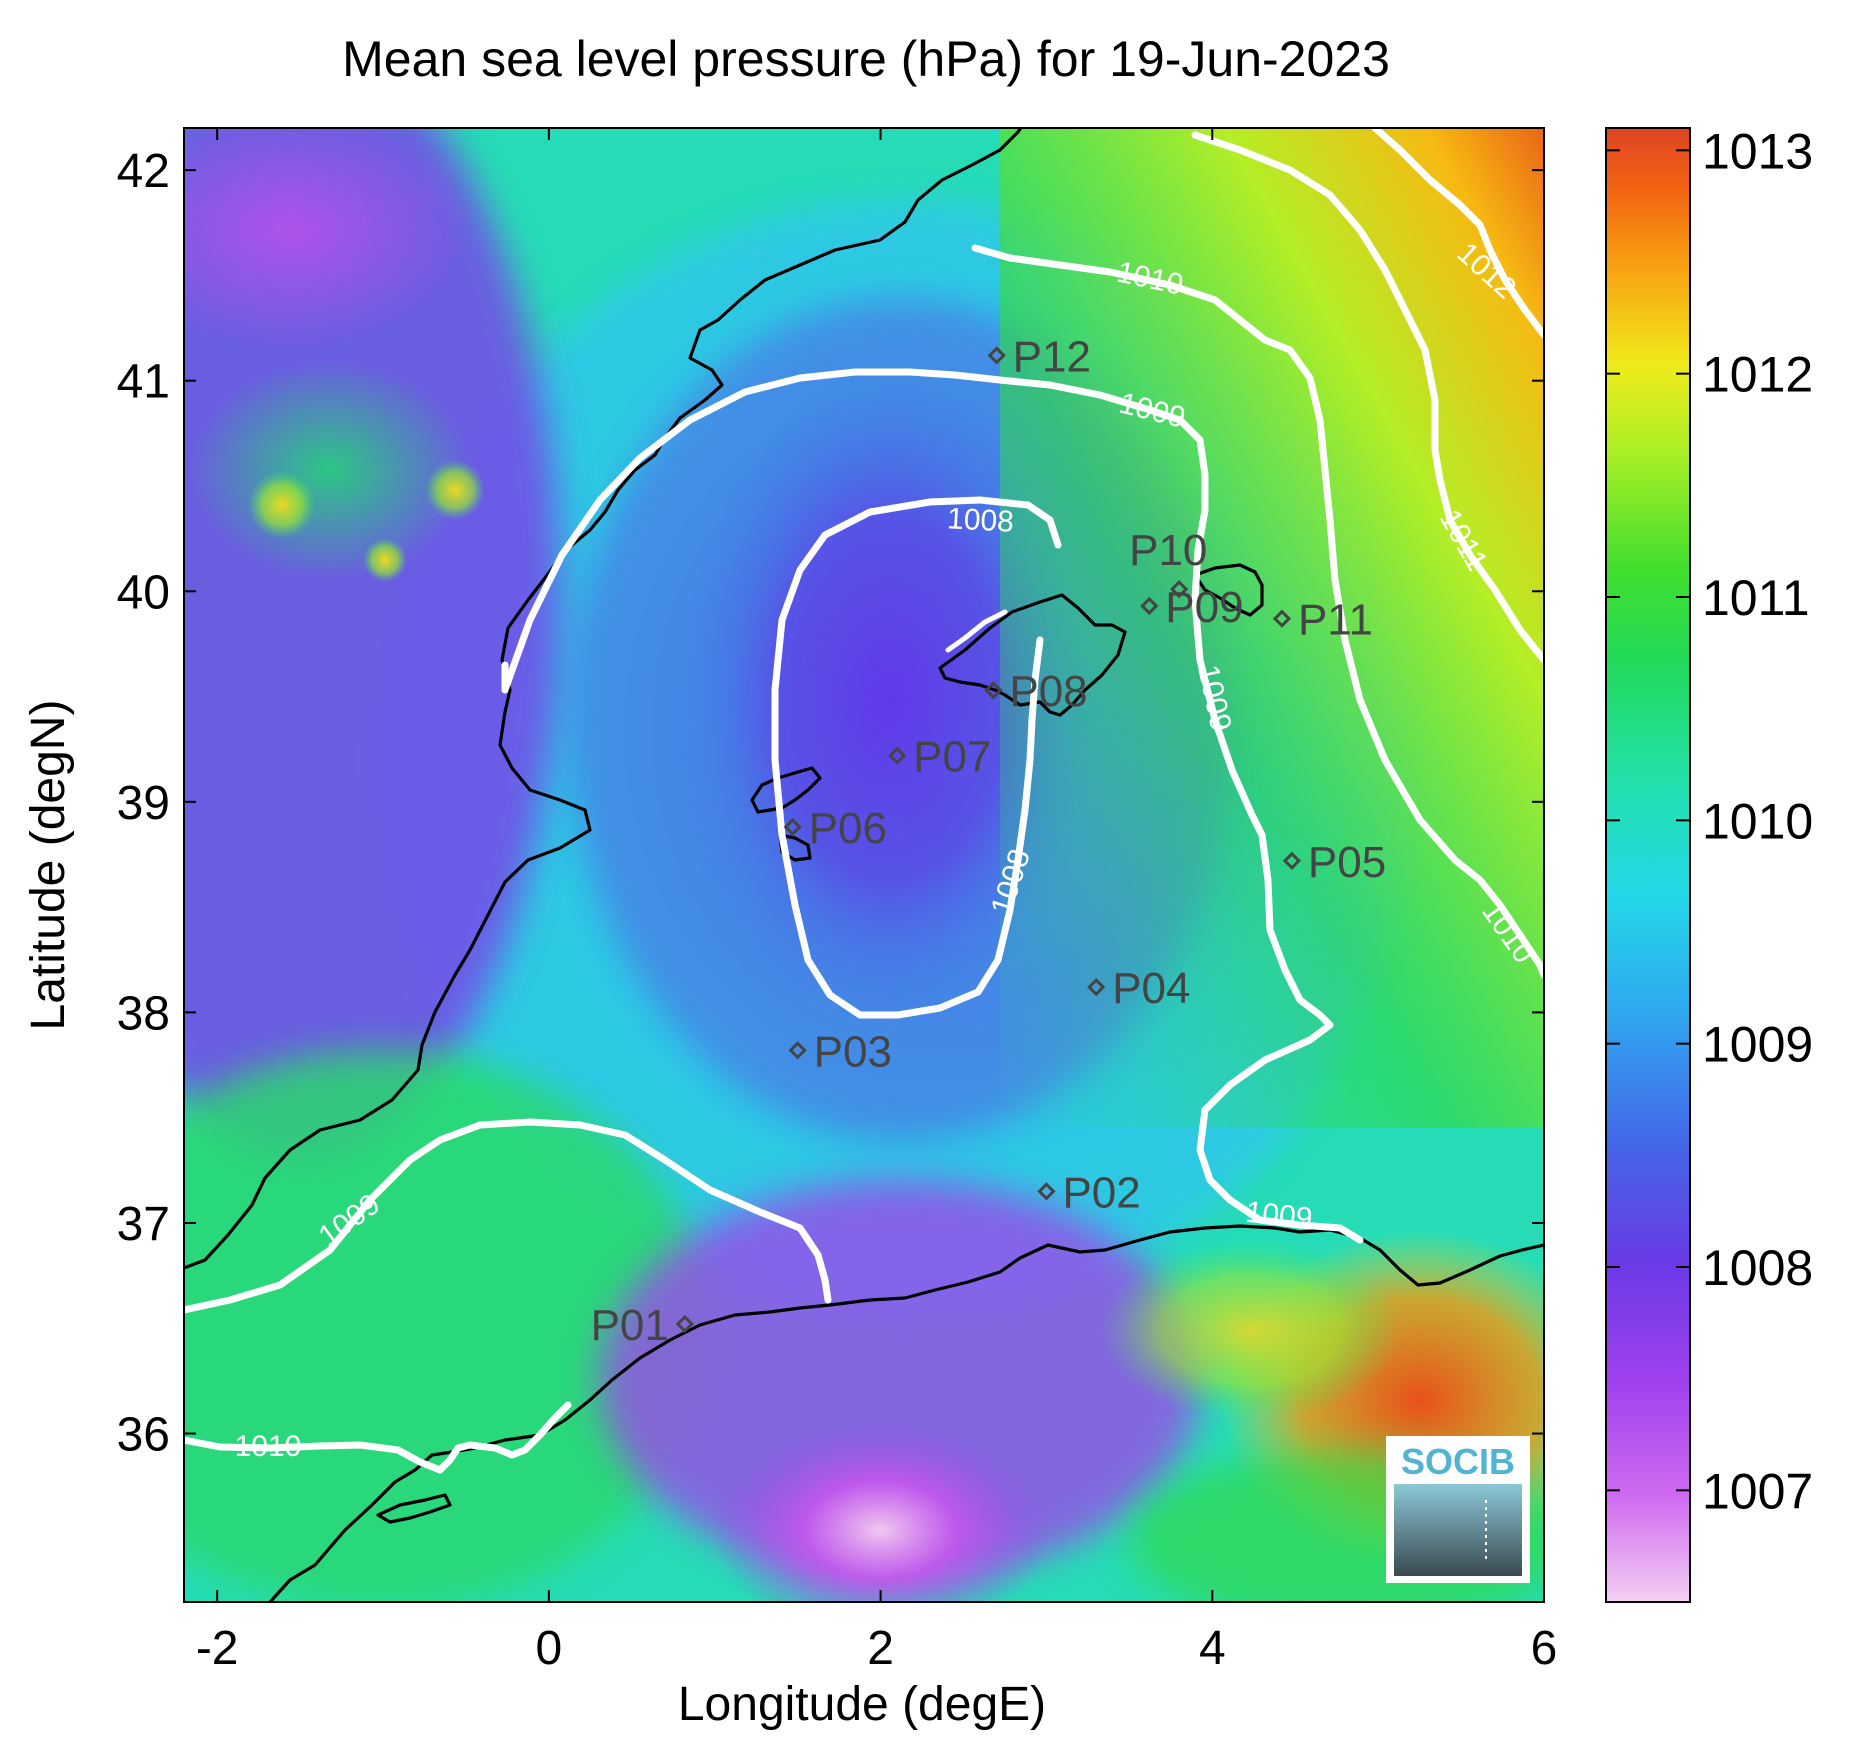  What do you see at coordinates (143, 1013) in the screenshot?
I see `y-tick-label: 38` at bounding box center [143, 1013].